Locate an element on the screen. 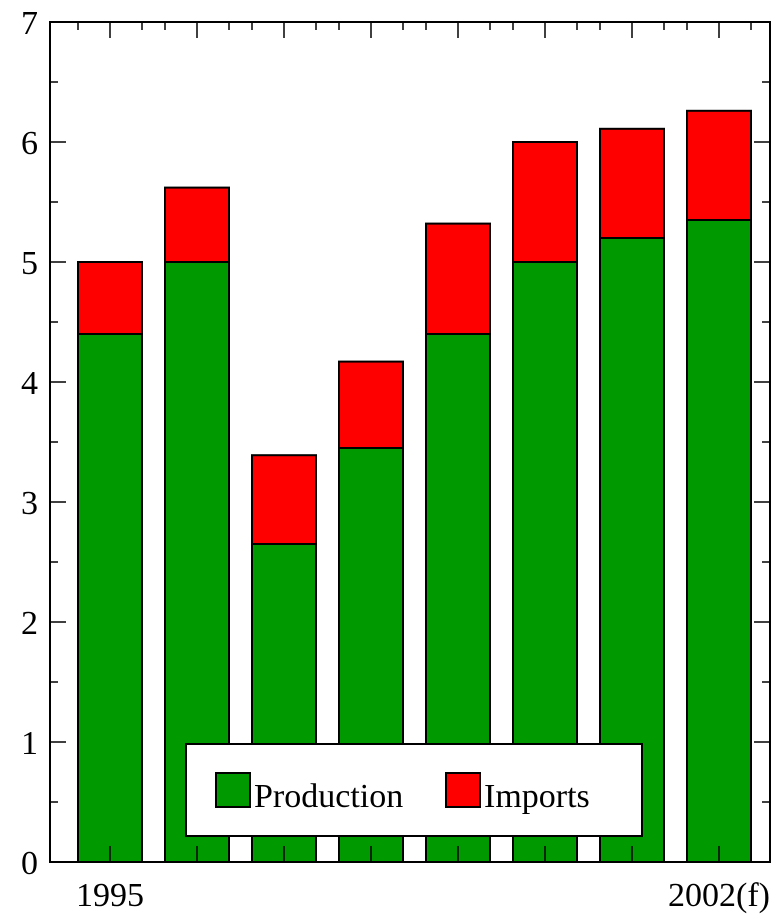  legend: Production Imports is located at coordinates (414, 790).